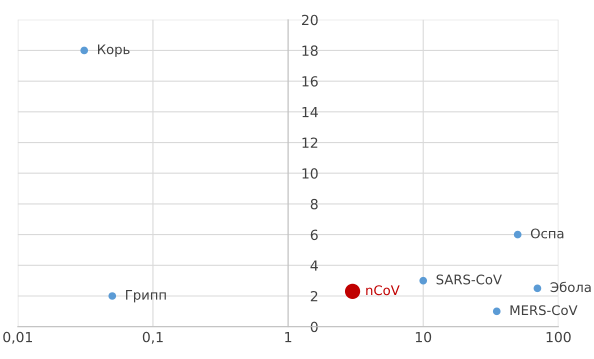 The image size is (594, 359). I want to click on annotation: Корь, so click(114, 50).